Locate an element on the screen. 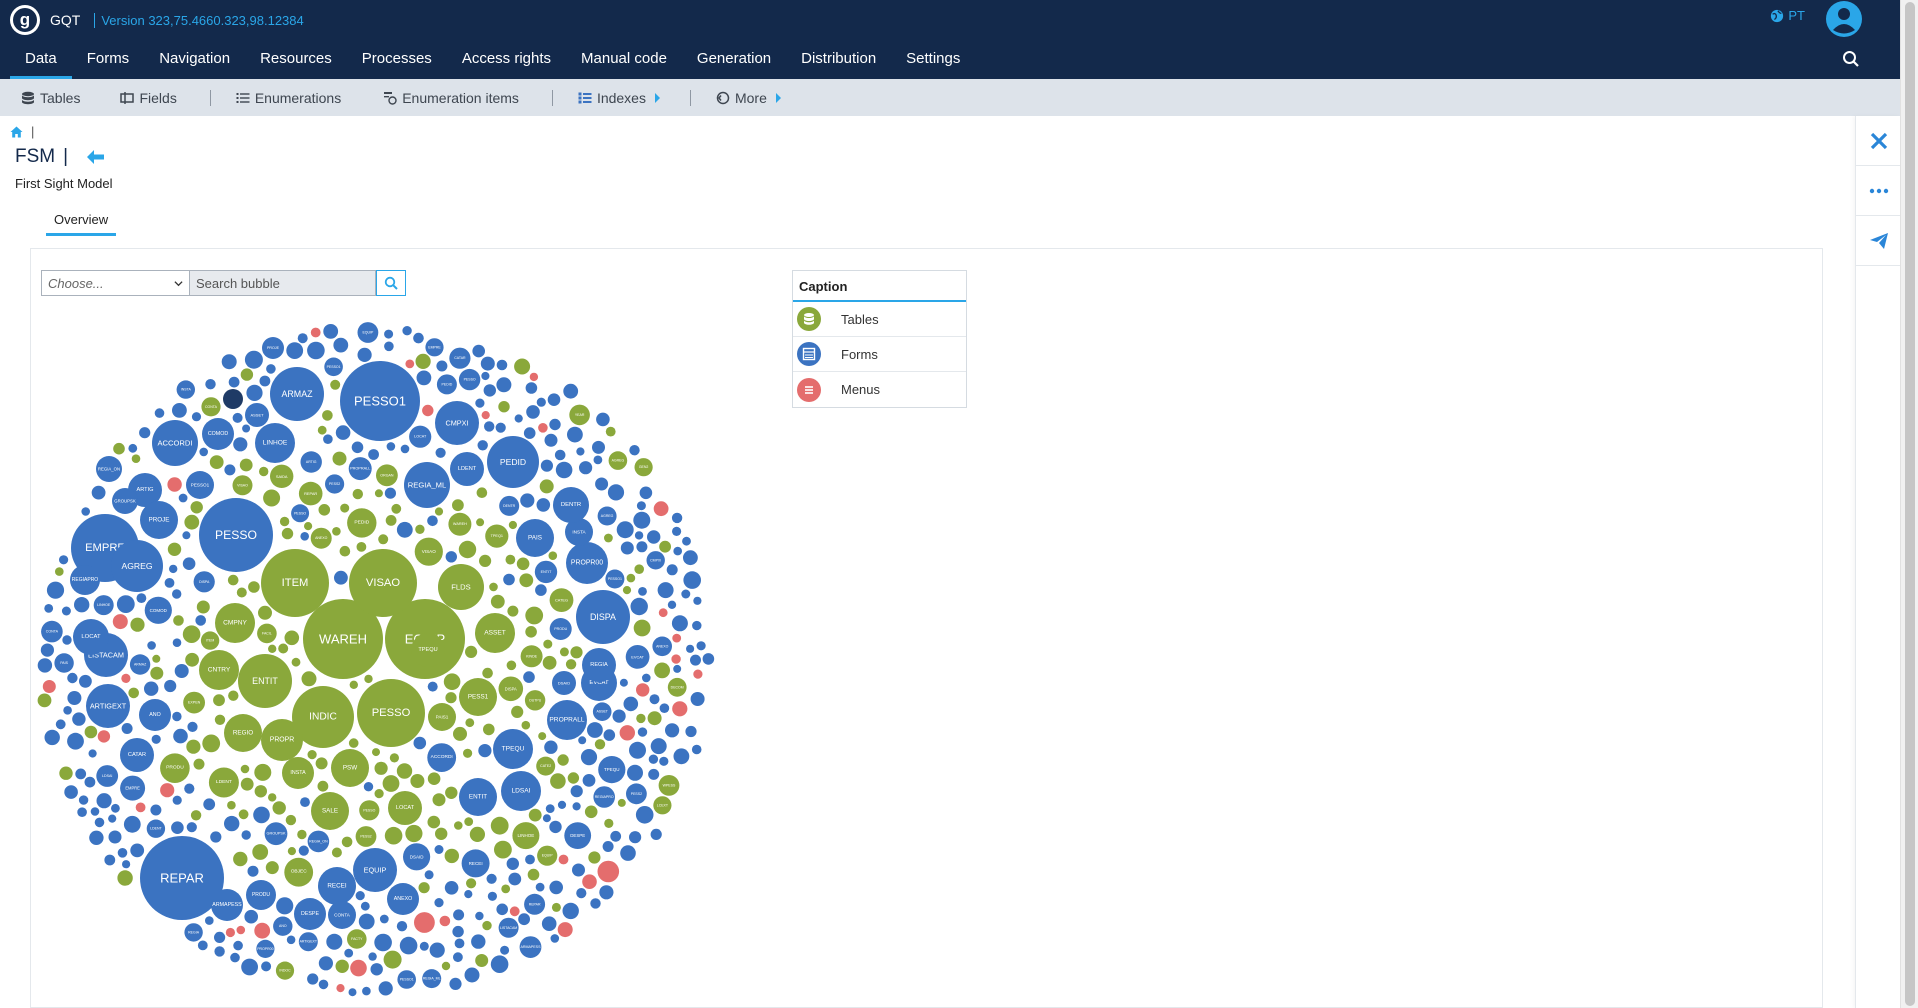 Image resolution: width=1918 pixels, height=1008 pixels. form-bubble: REGIAPRO is located at coordinates (604, 797).